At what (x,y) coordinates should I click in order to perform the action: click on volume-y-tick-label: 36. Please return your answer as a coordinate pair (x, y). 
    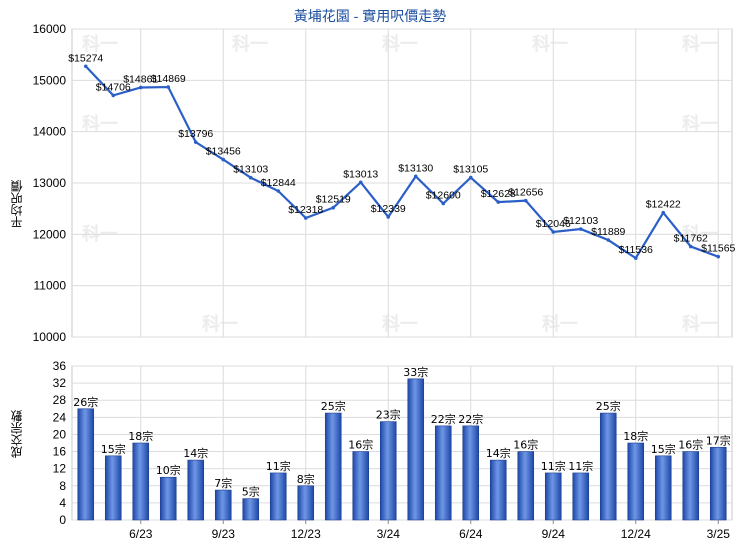
    Looking at the image, I should click on (60, 366).